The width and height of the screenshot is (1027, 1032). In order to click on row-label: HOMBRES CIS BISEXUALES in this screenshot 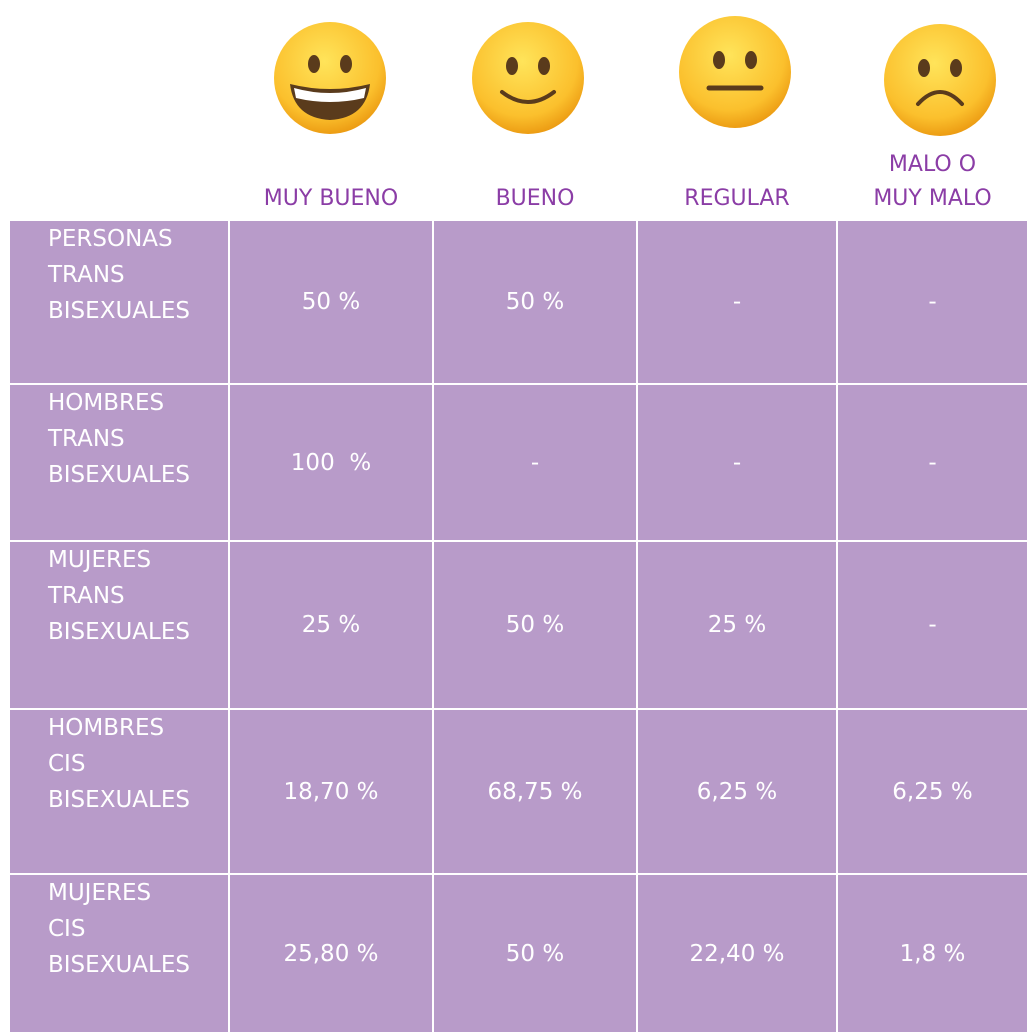, I will do `click(119, 791)`.